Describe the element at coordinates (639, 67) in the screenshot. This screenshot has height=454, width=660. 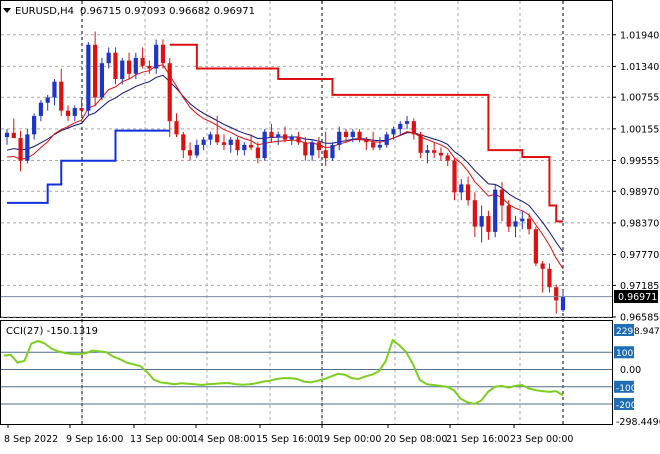
I see `price-tick-label: 1.01340` at that location.